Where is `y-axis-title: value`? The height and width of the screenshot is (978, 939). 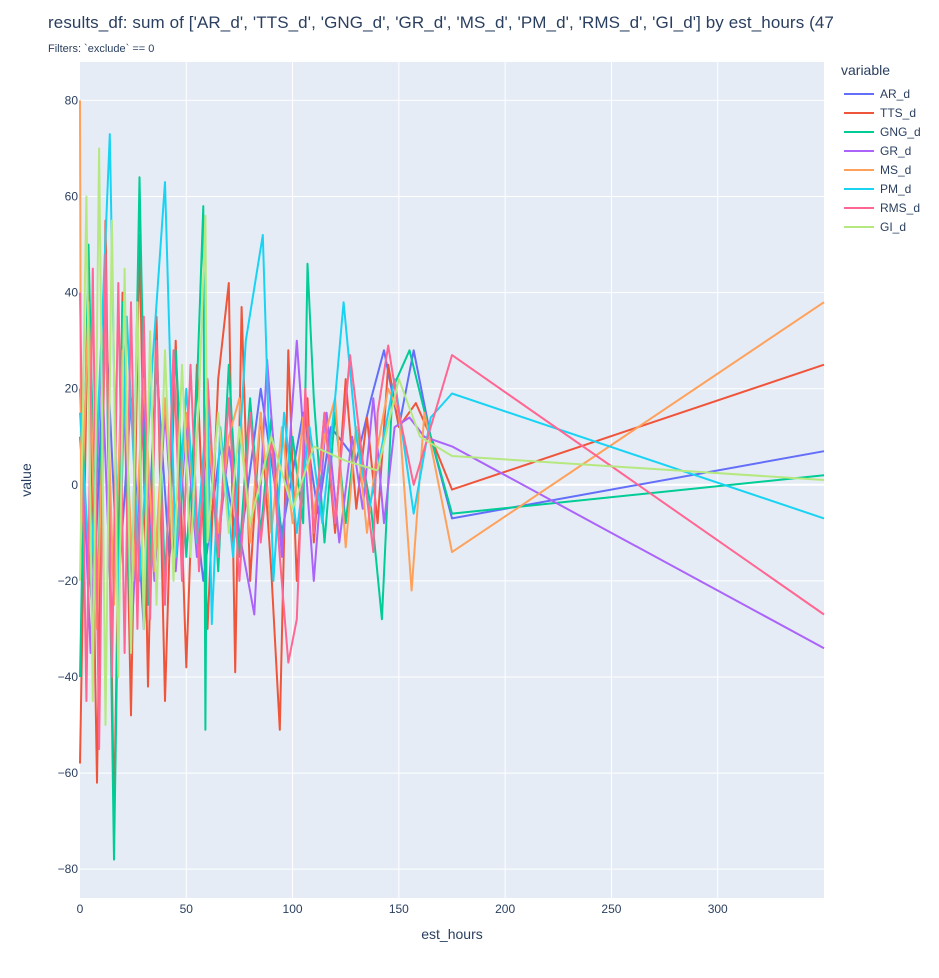
y-axis-title: value is located at coordinates (26, 480).